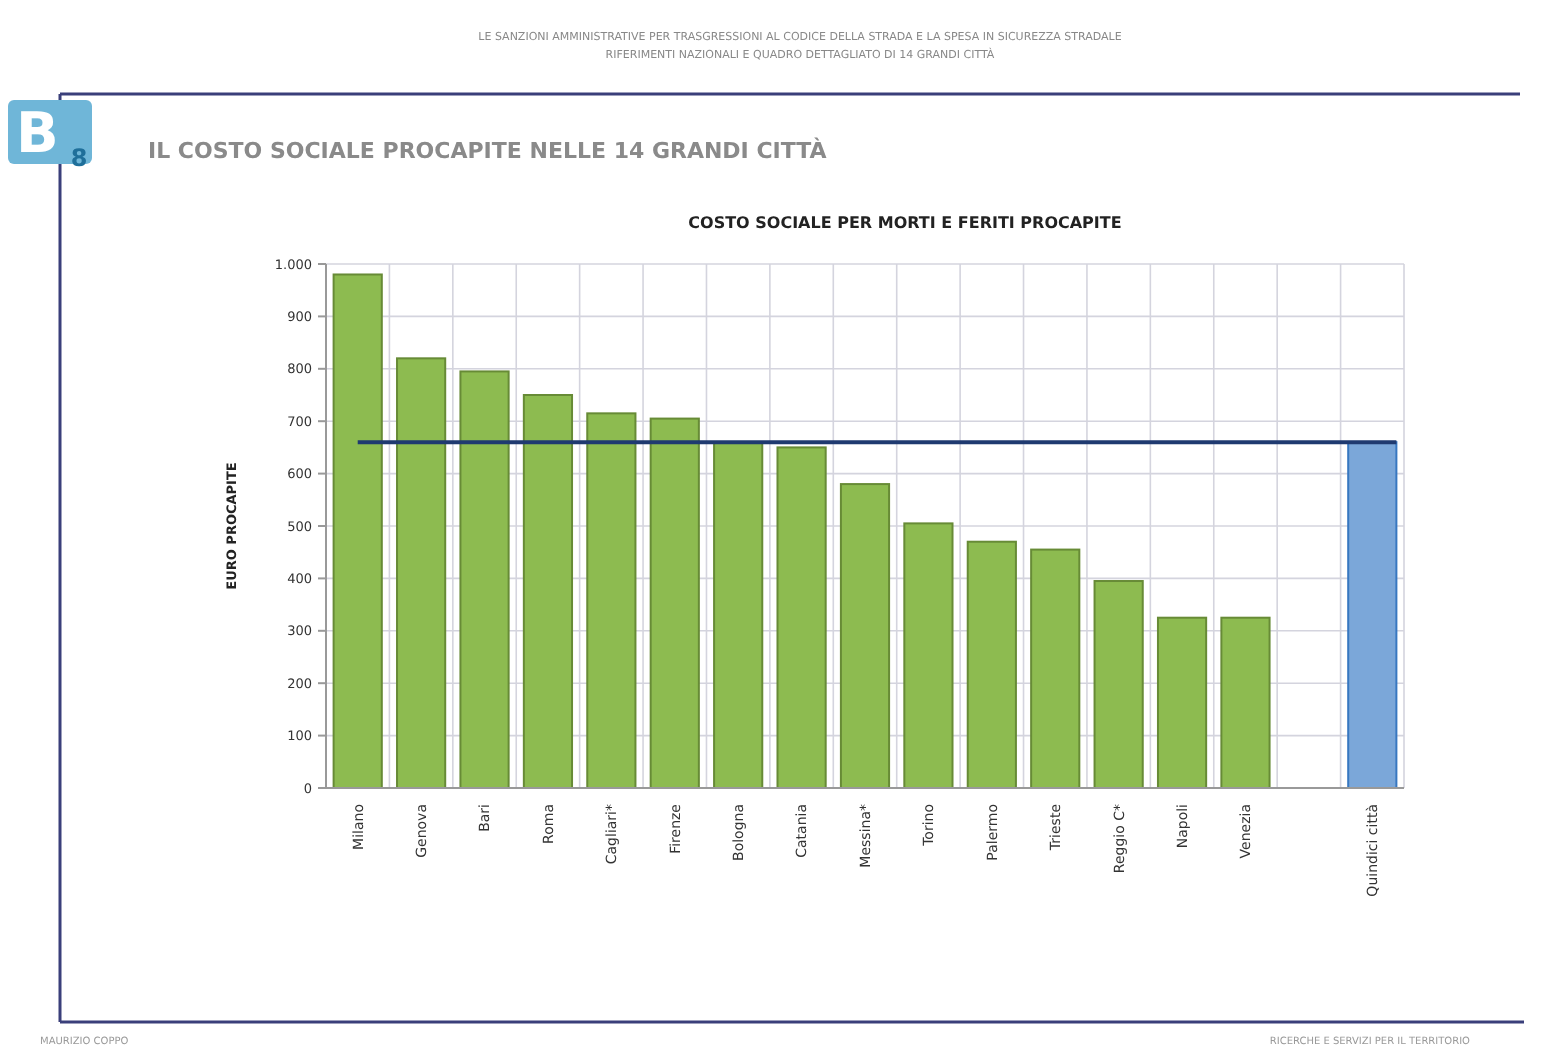 Image resolution: width=1542 pixels, height=1056 pixels. What do you see at coordinates (905, 223) in the screenshot?
I see `chart-title: COSTO SOCIALE PER MORTI E FERITI PROCAPITE` at bounding box center [905, 223].